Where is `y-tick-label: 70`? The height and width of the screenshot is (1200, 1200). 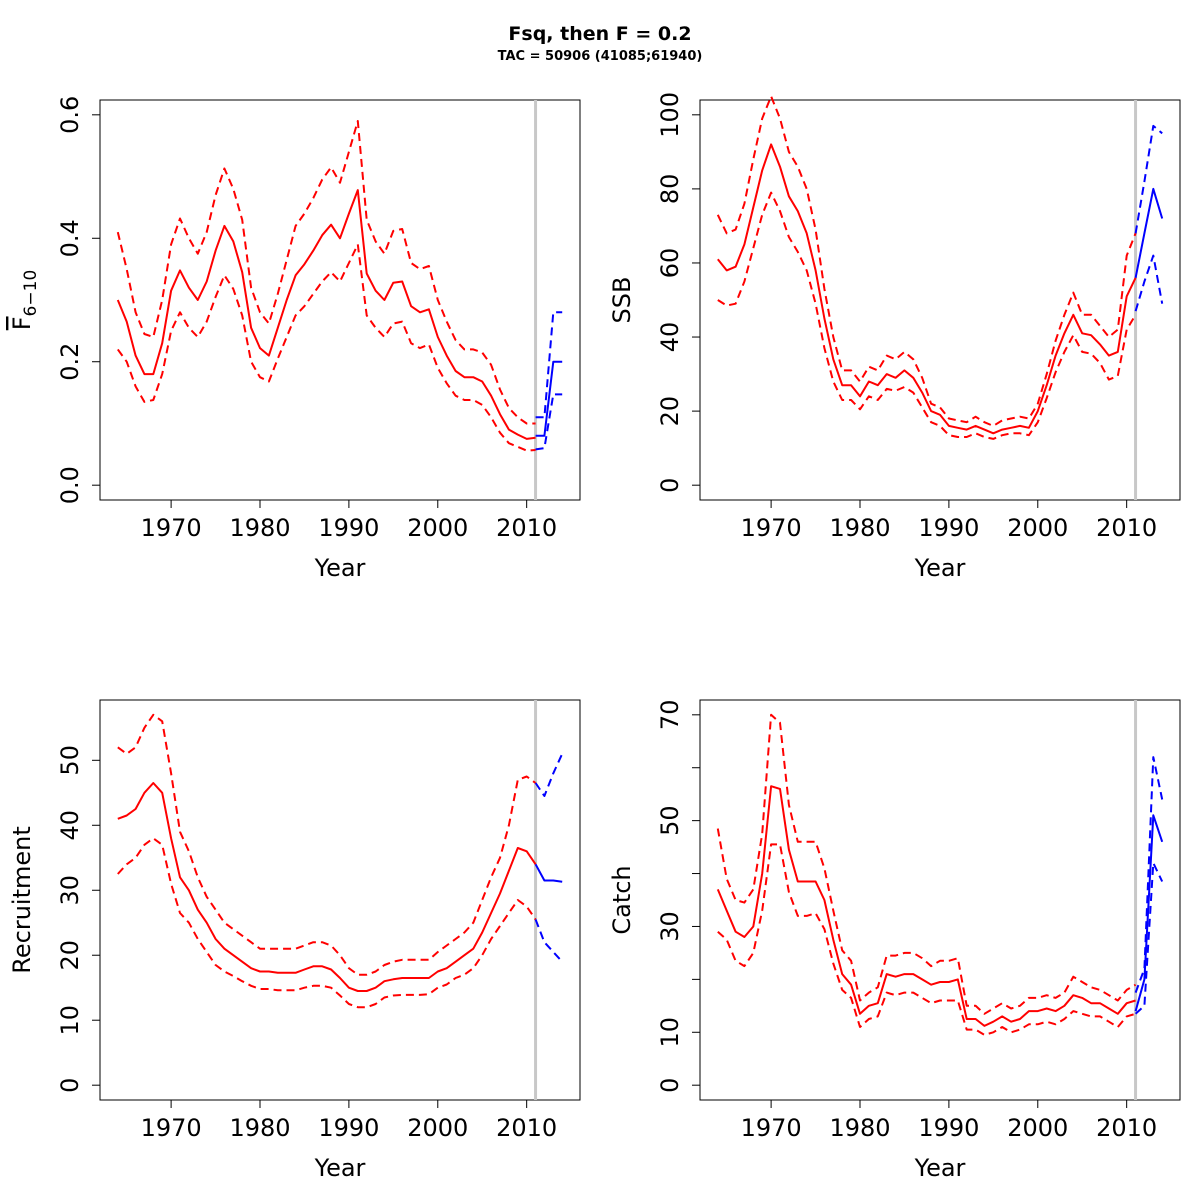
y-tick-label: 70 is located at coordinates (670, 715).